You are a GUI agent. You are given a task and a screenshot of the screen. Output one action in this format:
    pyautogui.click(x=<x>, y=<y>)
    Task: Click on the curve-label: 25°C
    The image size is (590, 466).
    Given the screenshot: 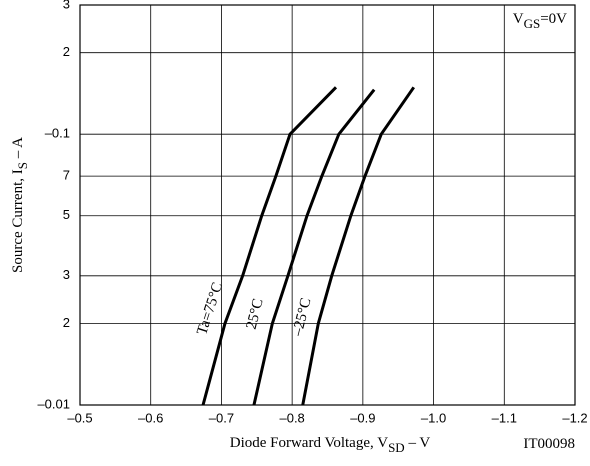 What is the action you would take?
    pyautogui.click(x=255, y=314)
    